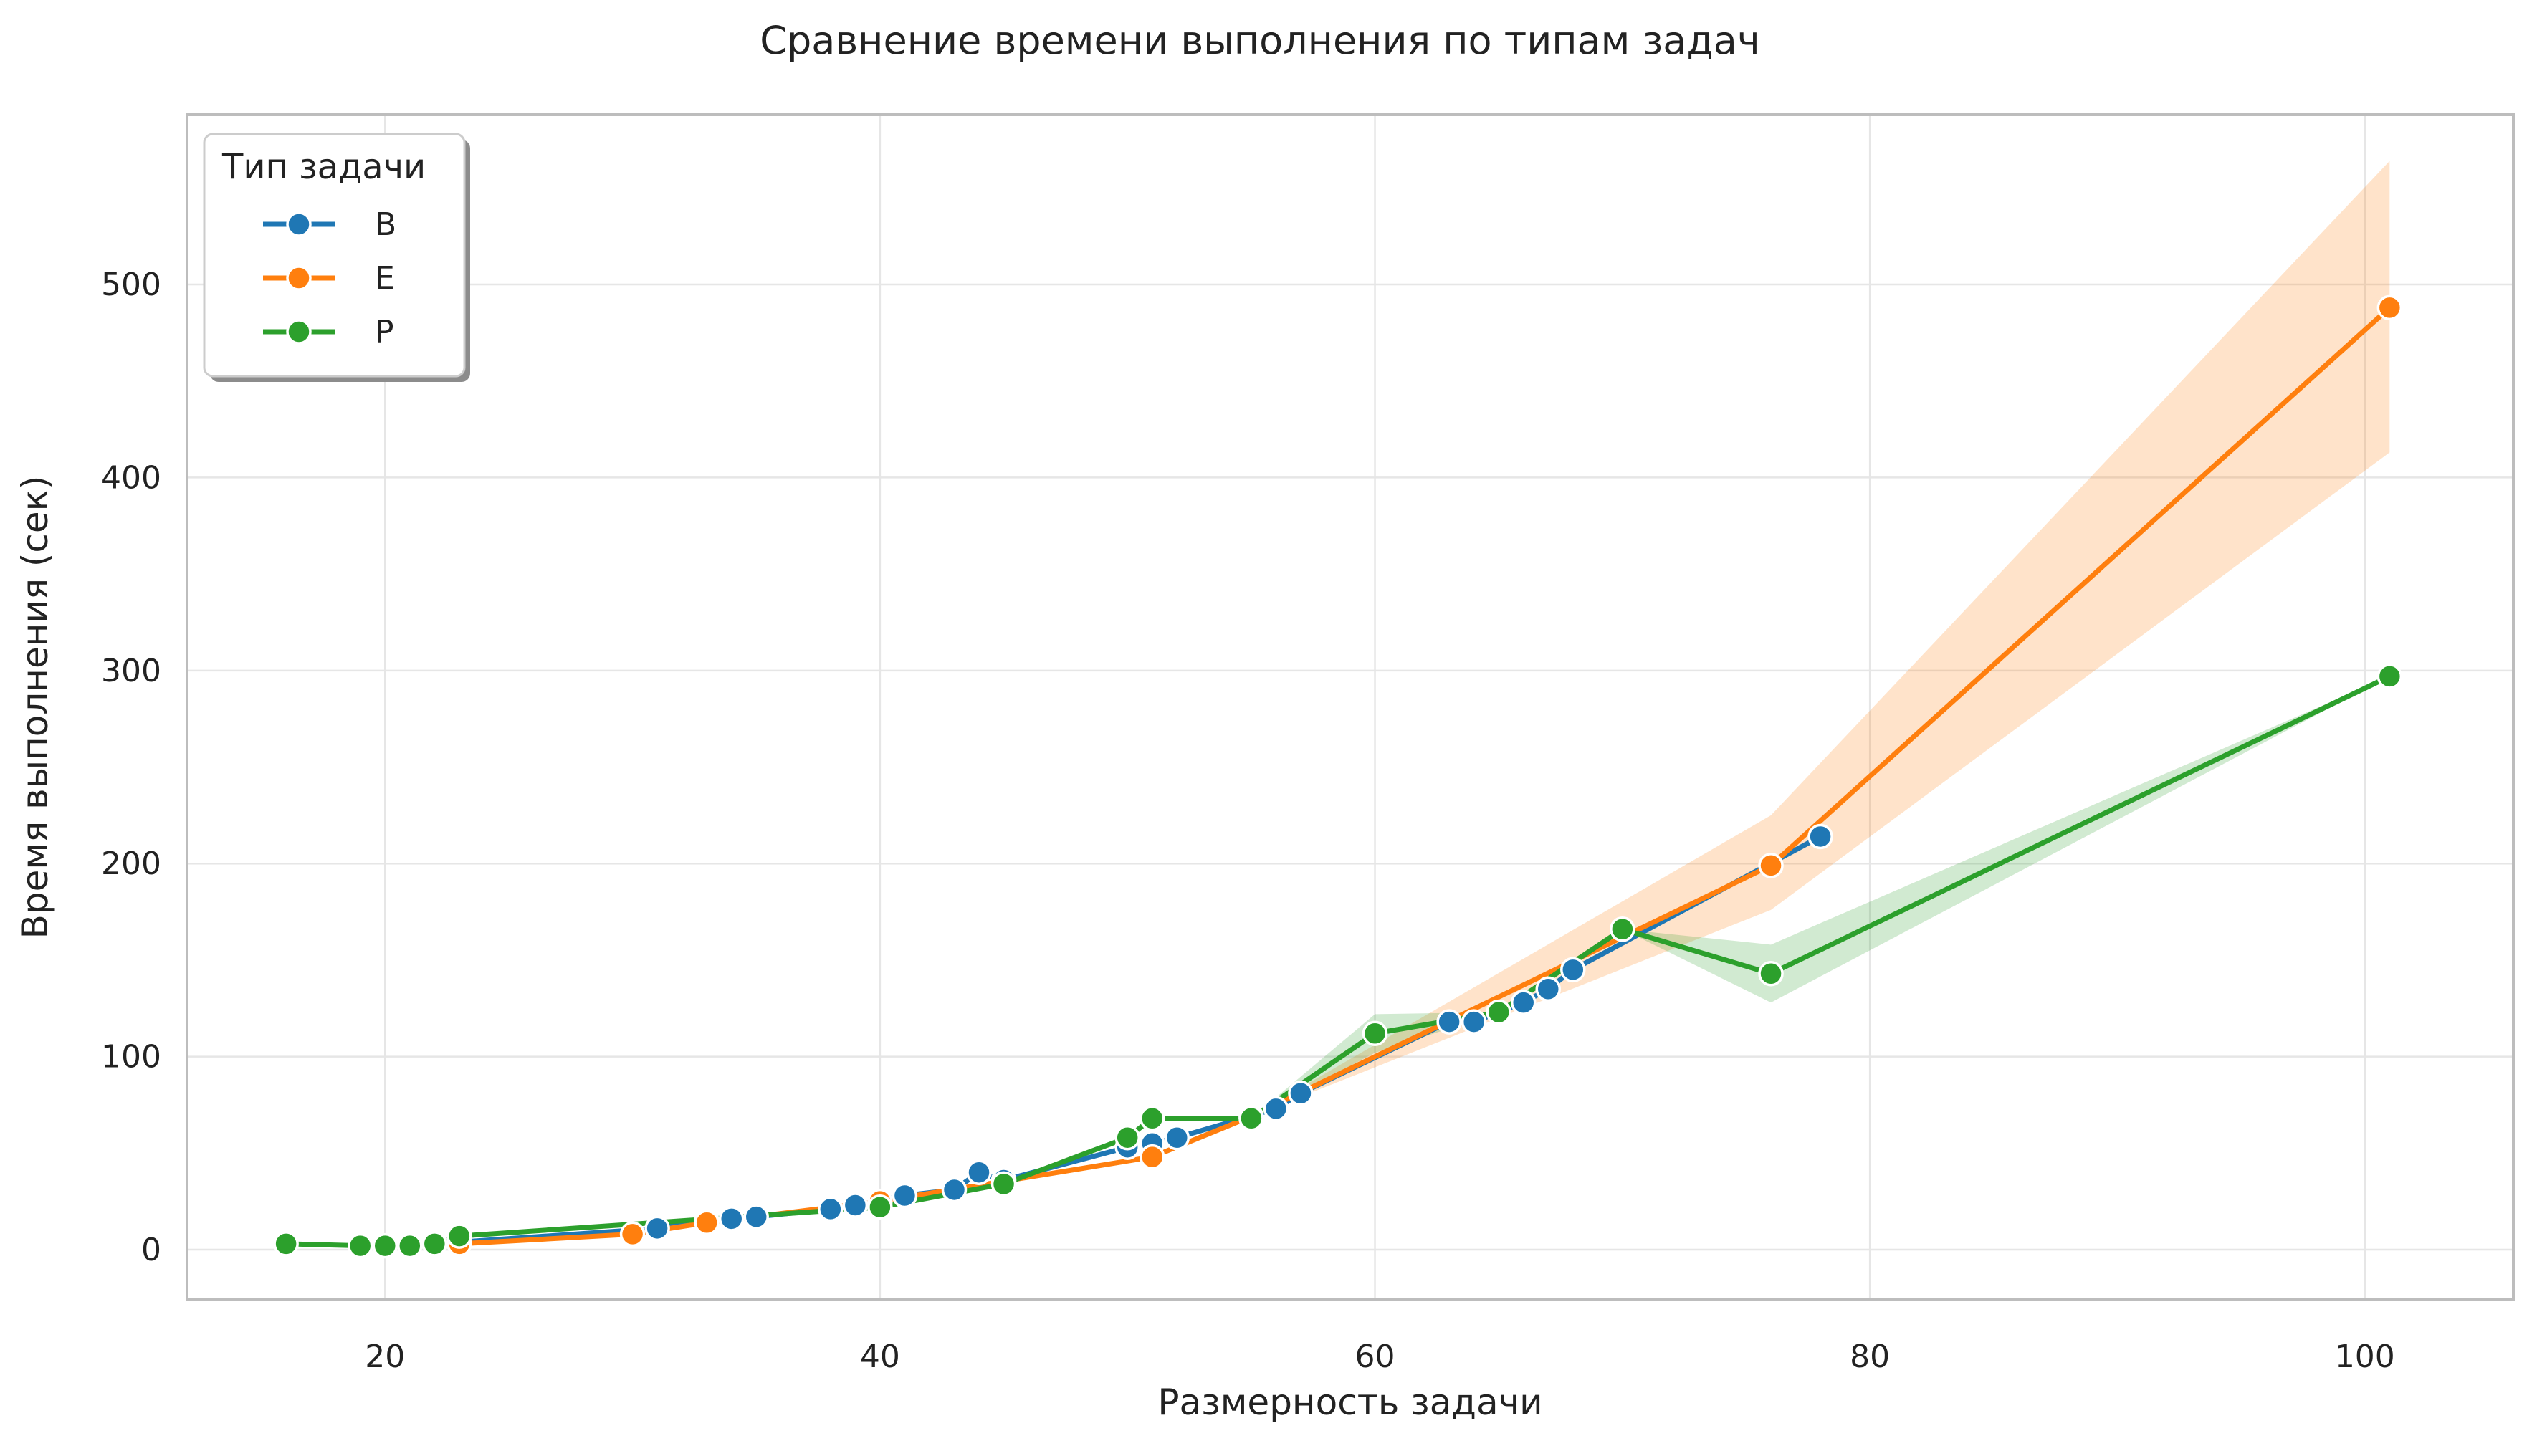 This screenshot has height=1456, width=2532. Describe the element at coordinates (131, 477) in the screenshot. I see `y-tick-label: 400` at that location.